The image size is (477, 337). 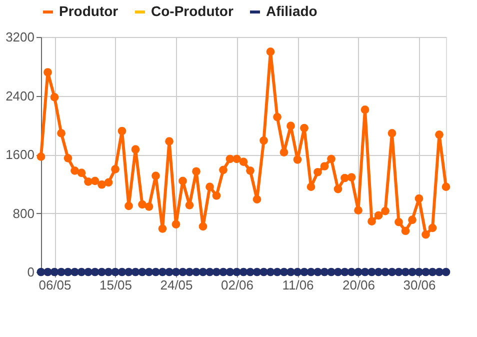 What do you see at coordinates (419, 285) in the screenshot?
I see `x-tick-label: 30/06` at bounding box center [419, 285].